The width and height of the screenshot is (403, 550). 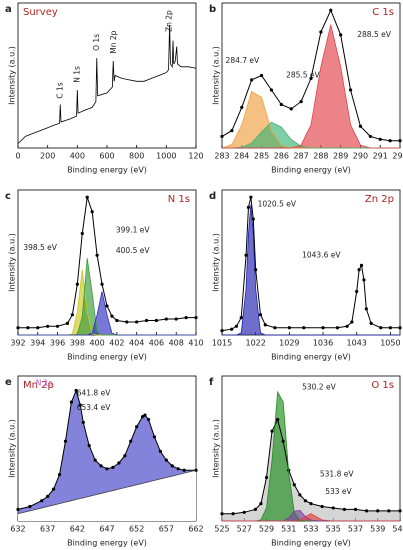 I want to click on annotation: 530.2 eV, so click(x=319, y=387).